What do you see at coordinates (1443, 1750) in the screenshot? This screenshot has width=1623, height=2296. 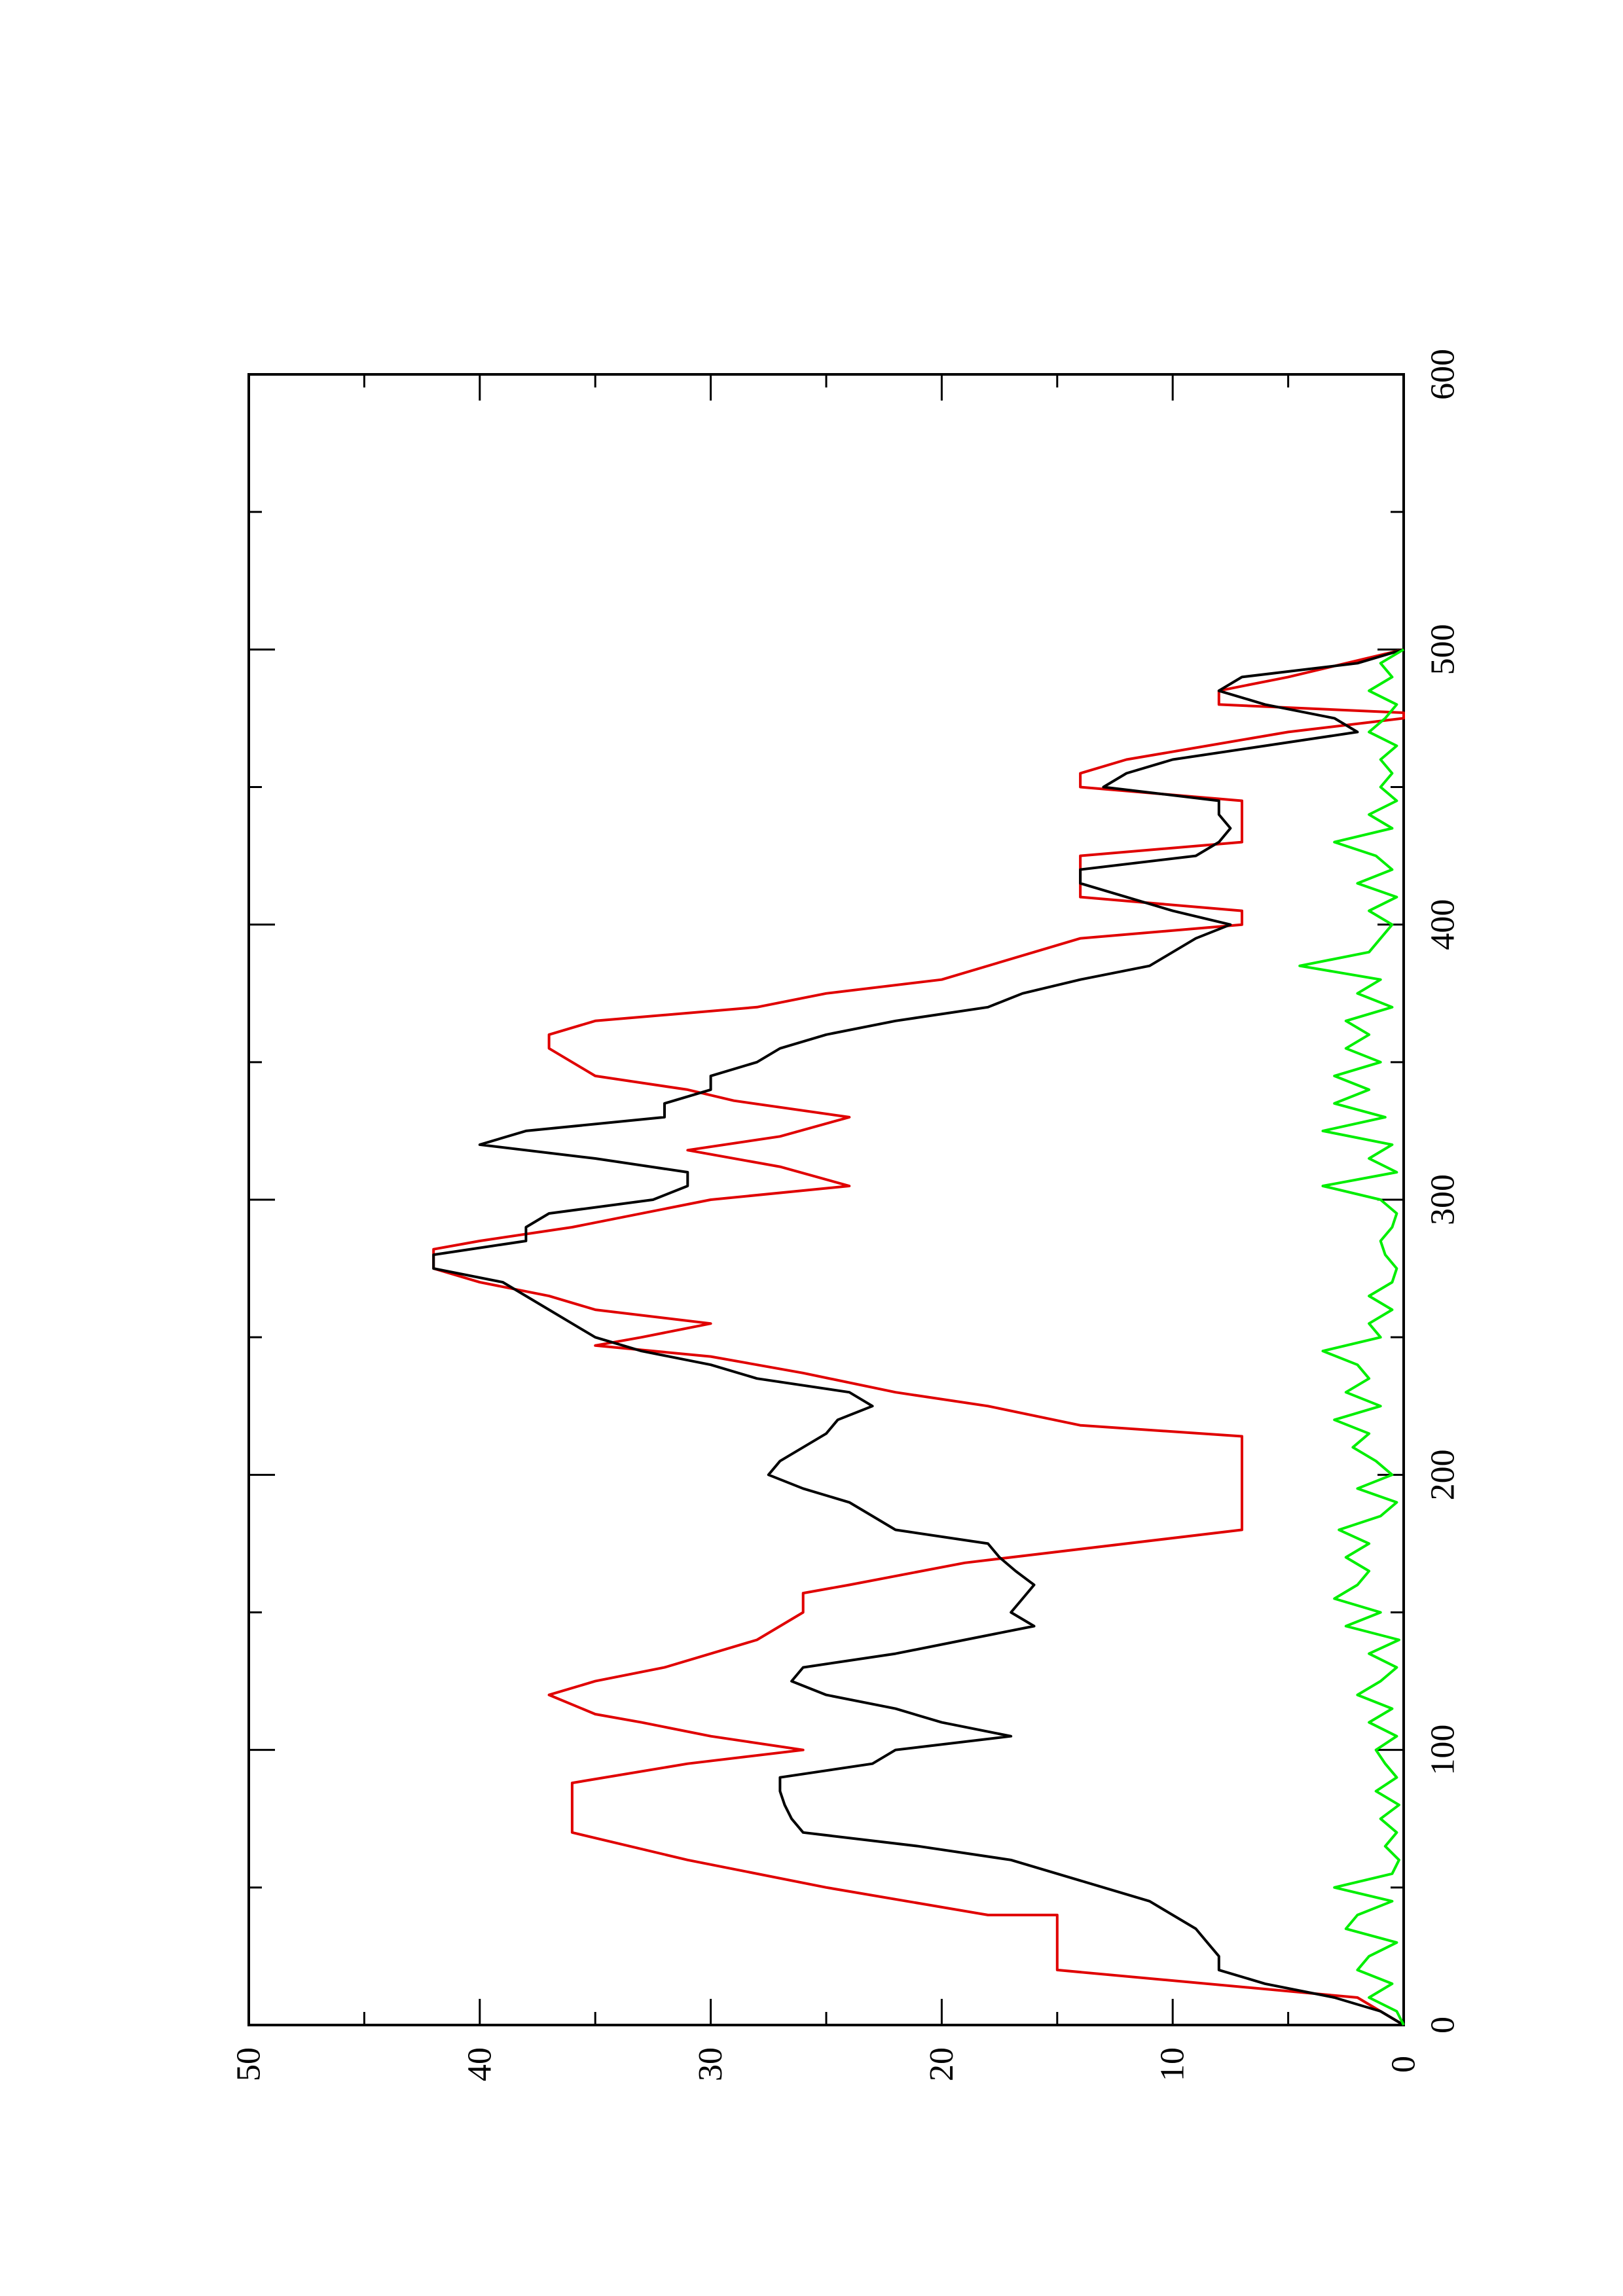 I see `x-tick-label: 100` at bounding box center [1443, 1750].